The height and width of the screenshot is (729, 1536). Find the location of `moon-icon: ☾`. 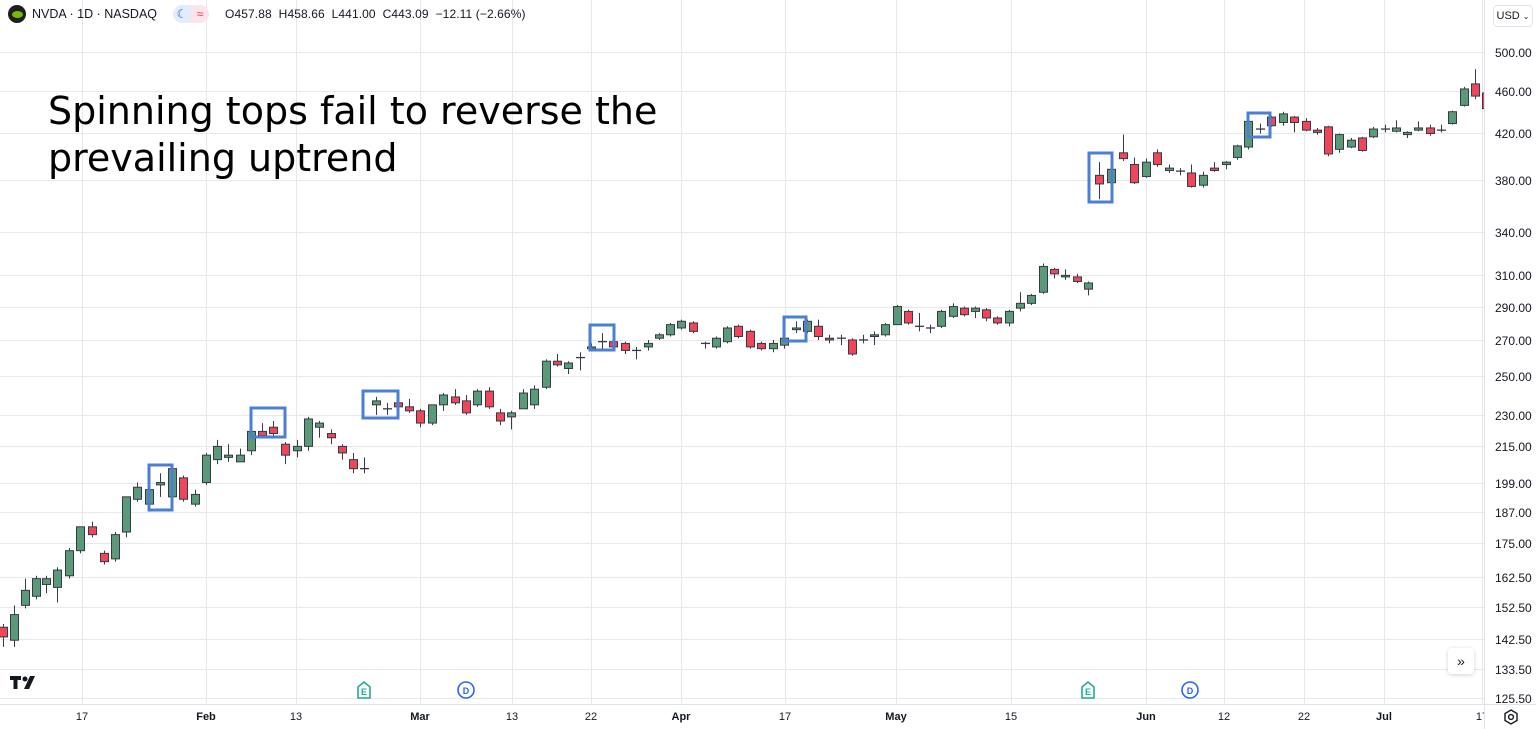

moon-icon: ☾ is located at coordinates (182, 14).